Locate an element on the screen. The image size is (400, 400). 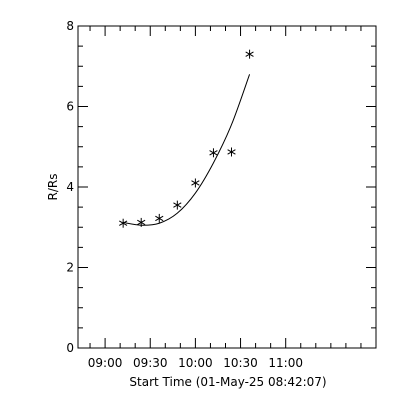
y-tick-label: 0 is located at coordinates (70, 348).